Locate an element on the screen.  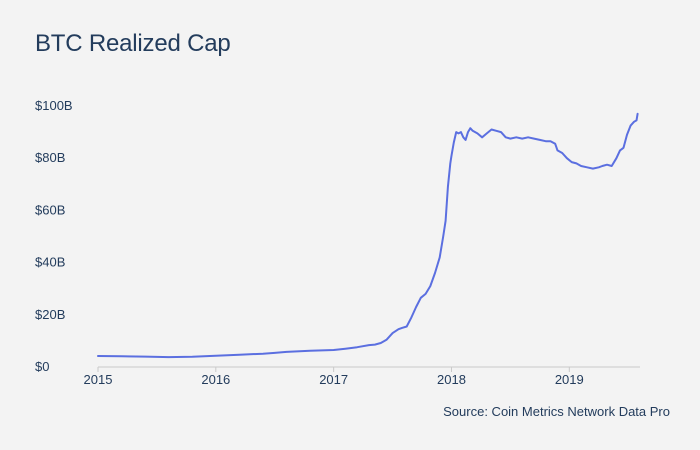
y-tick-label: $0 is located at coordinates (42, 366).